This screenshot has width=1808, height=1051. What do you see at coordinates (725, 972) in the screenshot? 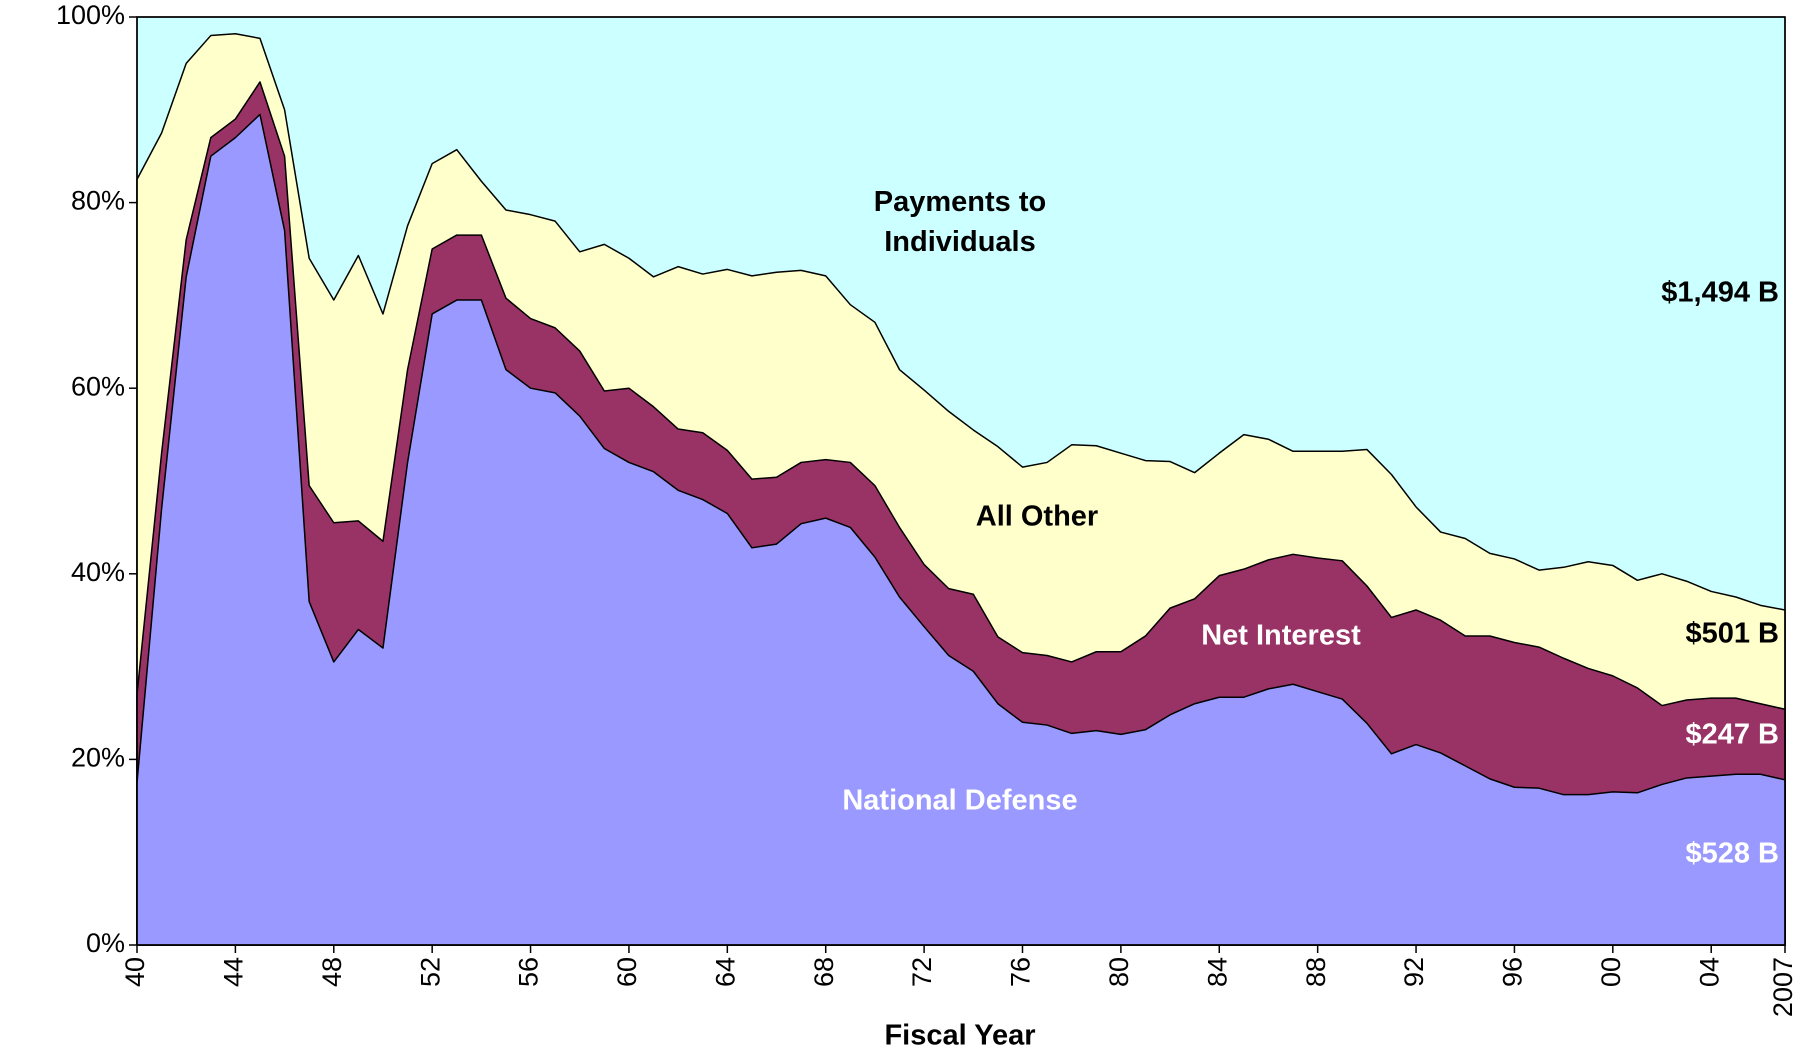
I see `x-tick-label: 64` at bounding box center [725, 972].